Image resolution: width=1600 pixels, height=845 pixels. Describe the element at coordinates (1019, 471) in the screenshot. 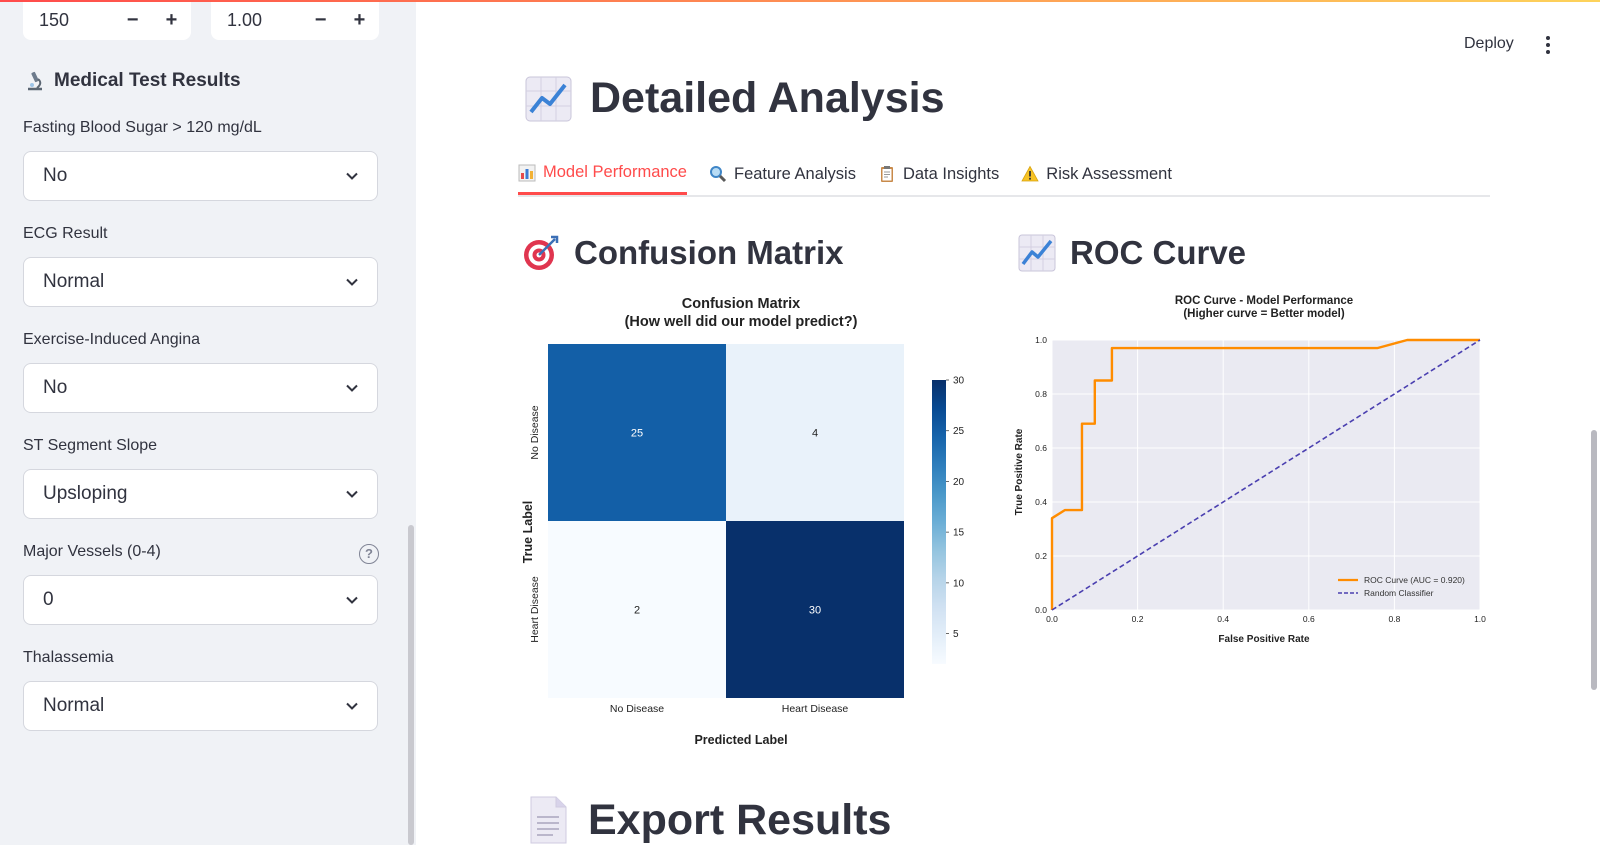

I see `y-axis-label: True Positive Rate` at that location.